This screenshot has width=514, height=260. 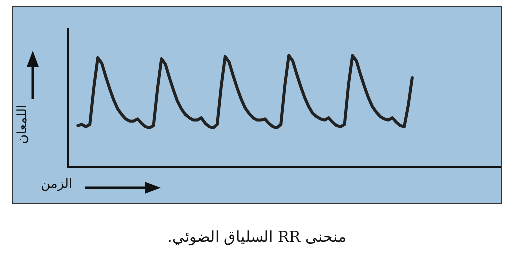 What do you see at coordinates (257, 237) in the screenshot?
I see `text: منحنى RR السلياق الضوئي.` at bounding box center [257, 237].